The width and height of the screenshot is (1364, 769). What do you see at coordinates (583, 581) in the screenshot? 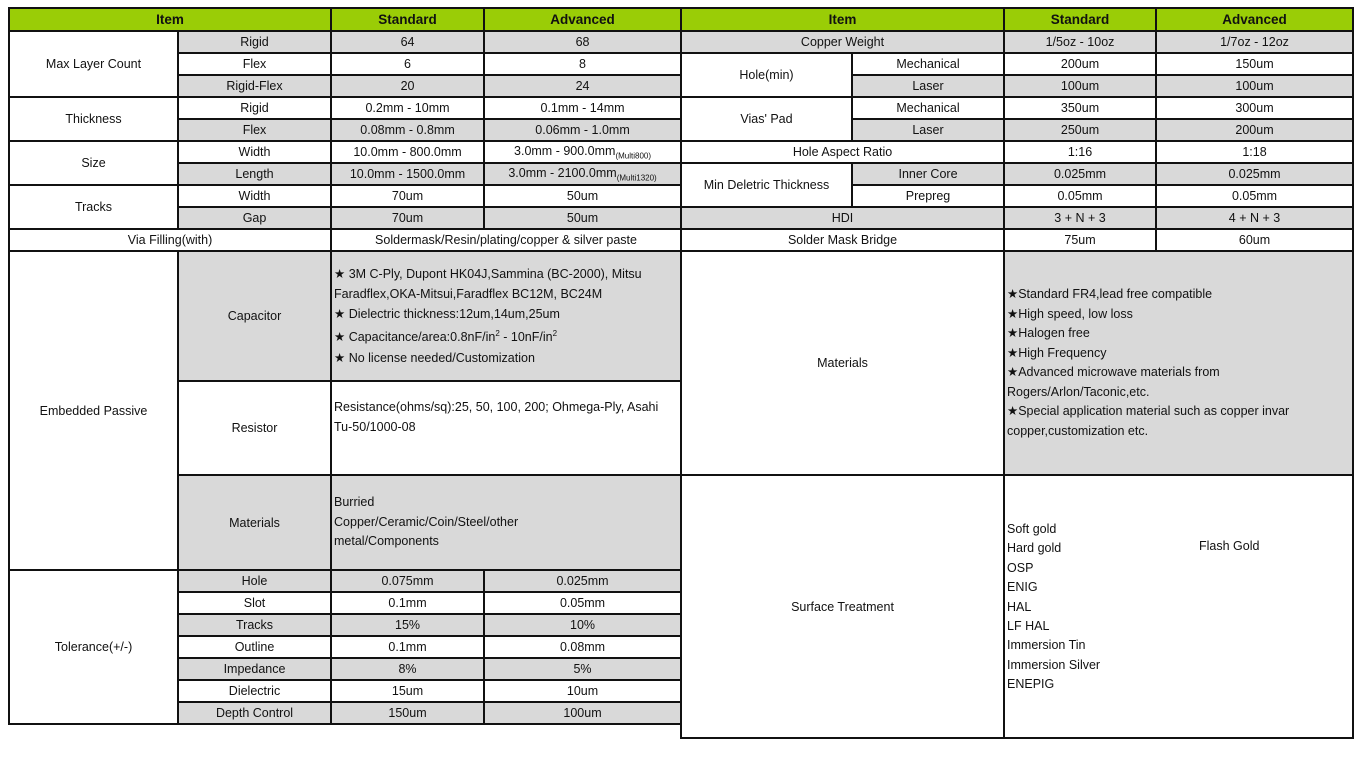
I see `advanced-value: 0.025mm` at bounding box center [583, 581].